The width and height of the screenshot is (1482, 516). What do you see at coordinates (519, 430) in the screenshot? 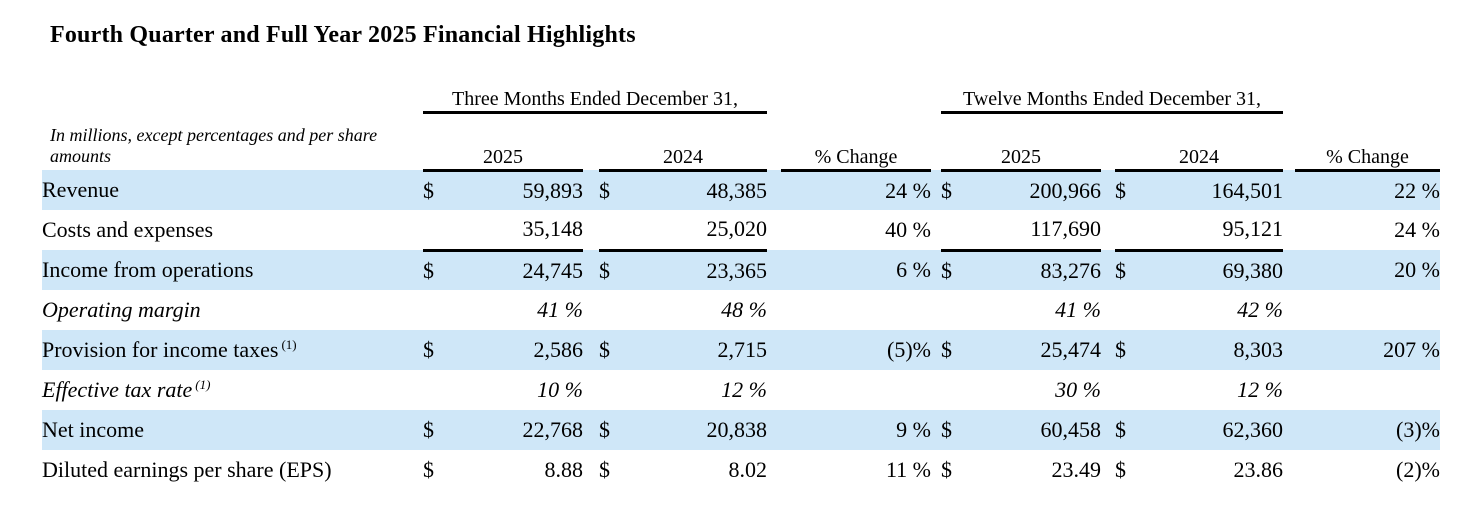
I see `value-cell: 22,768` at bounding box center [519, 430].